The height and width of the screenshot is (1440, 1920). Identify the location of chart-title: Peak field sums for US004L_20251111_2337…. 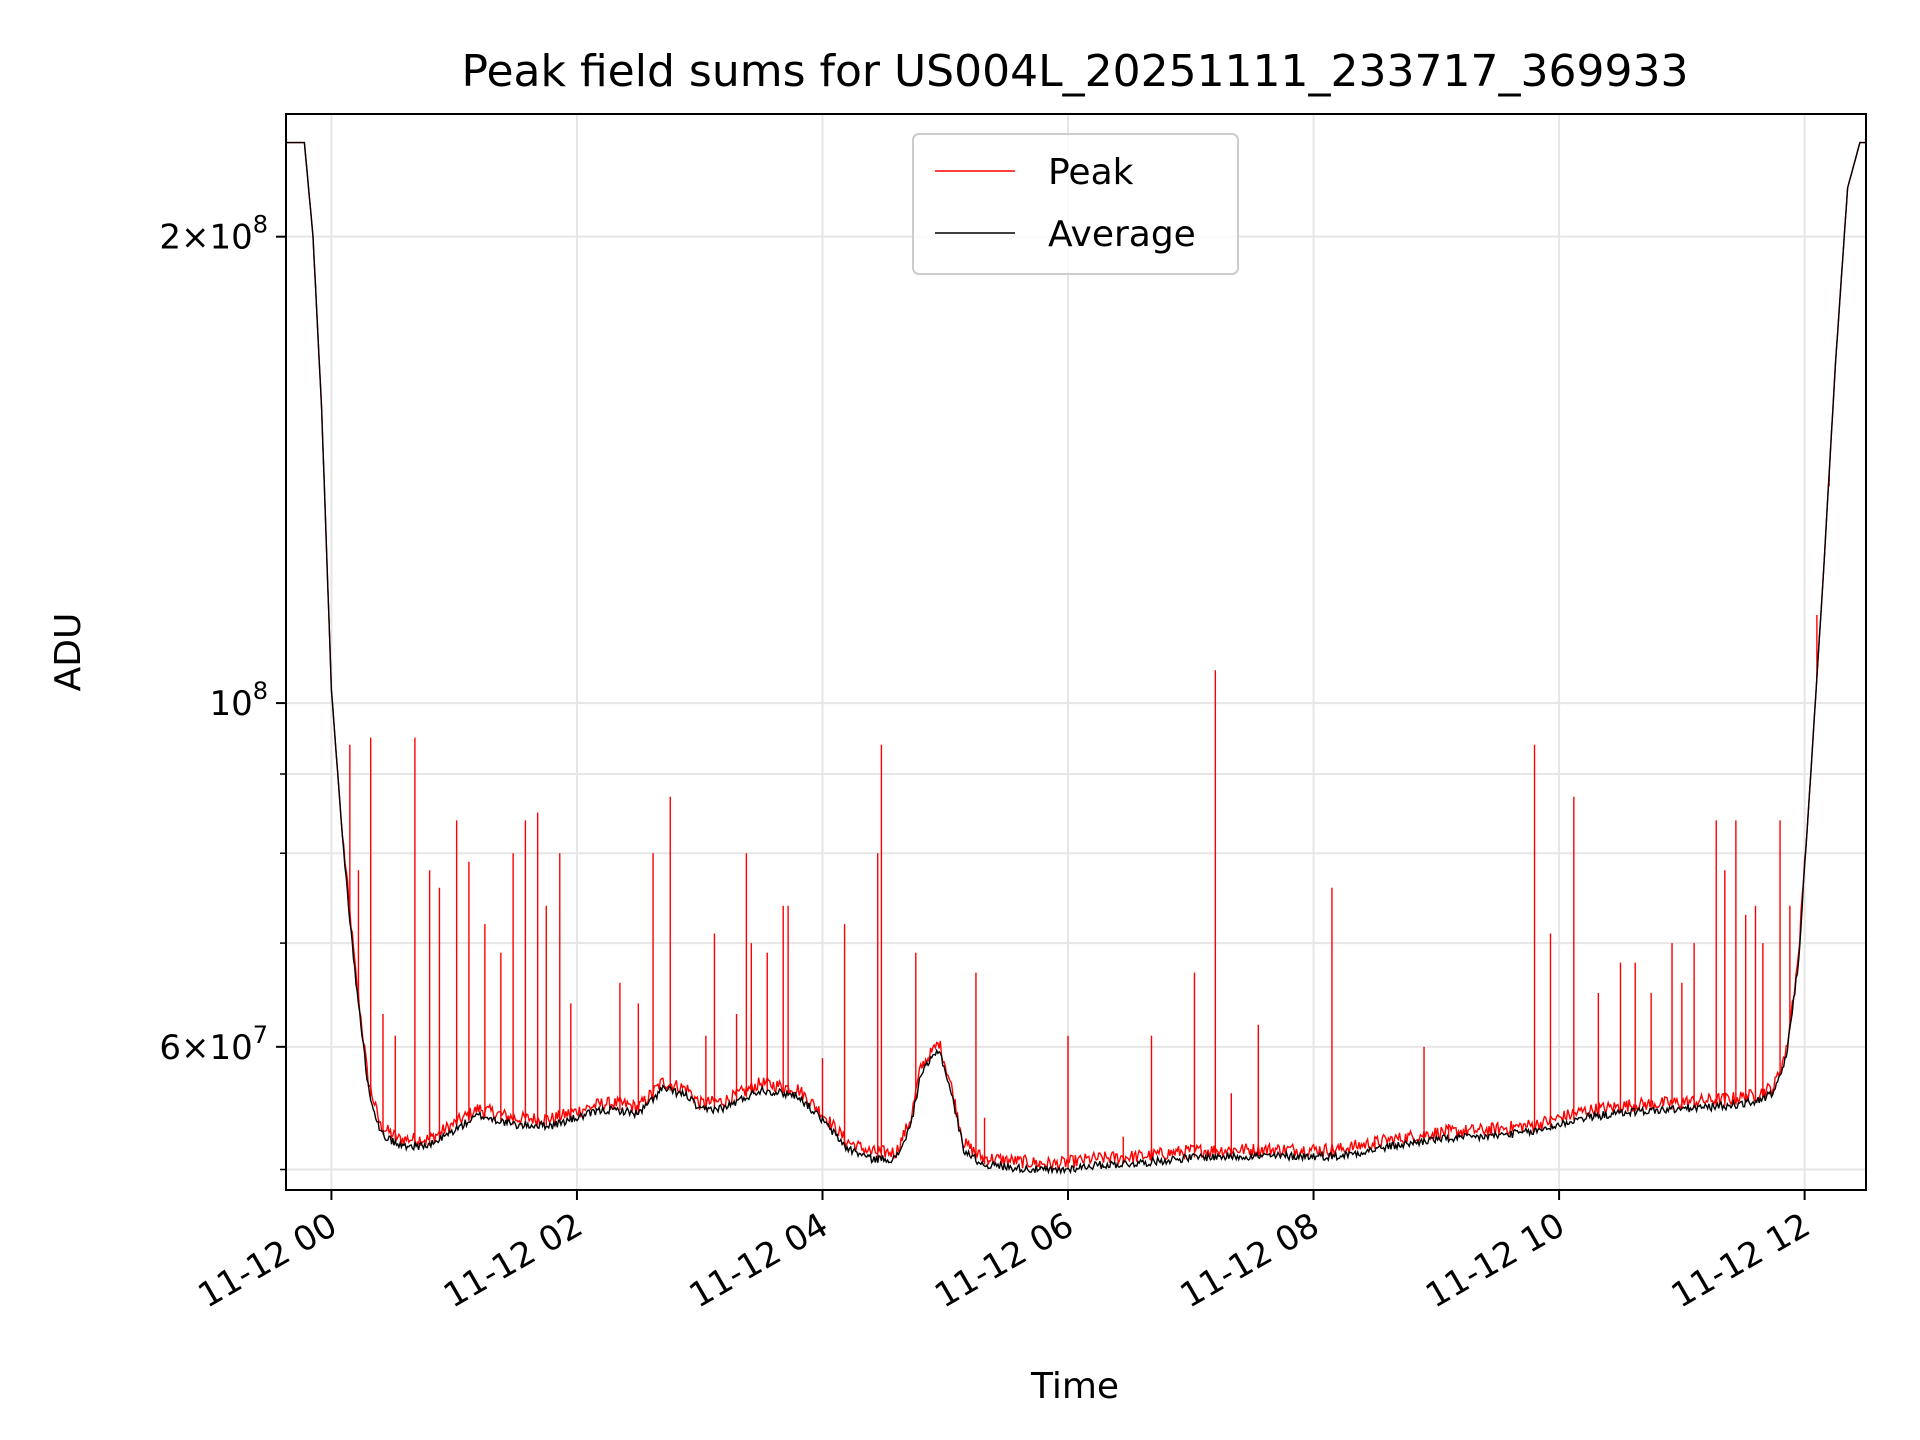
(1075, 71).